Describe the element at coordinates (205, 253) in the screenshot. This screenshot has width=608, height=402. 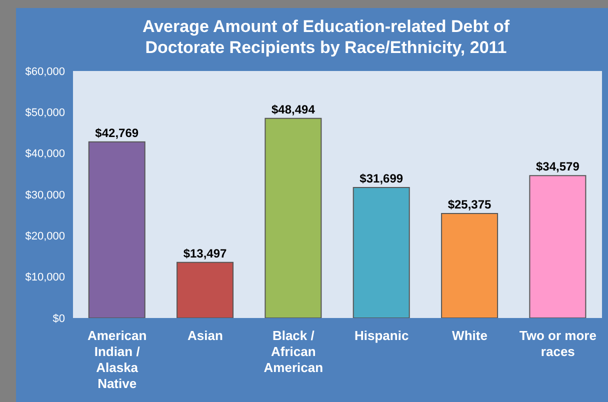
I see `data-label: $13,497` at that location.